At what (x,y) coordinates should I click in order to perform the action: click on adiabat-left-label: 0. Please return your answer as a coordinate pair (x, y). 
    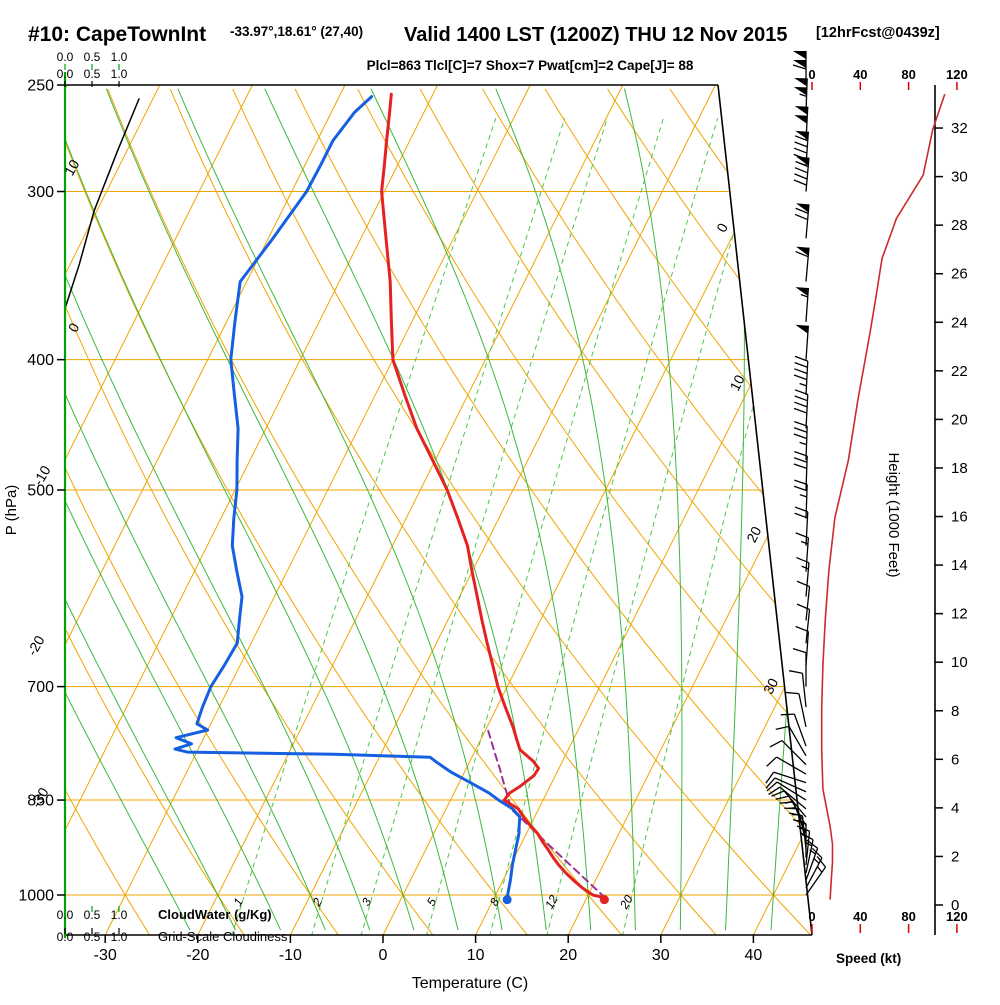
    Looking at the image, I should click on (74, 327).